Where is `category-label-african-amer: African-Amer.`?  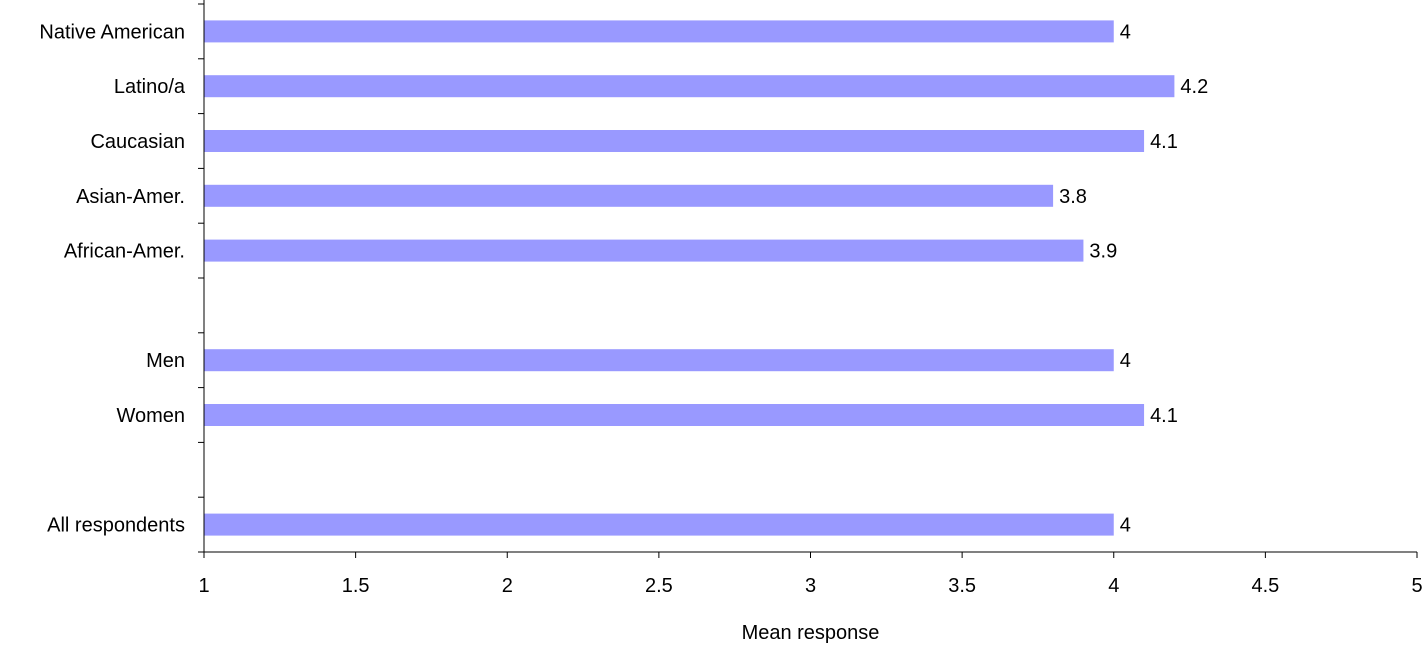
category-label-african-amer: African-Amer. is located at coordinates (124, 252).